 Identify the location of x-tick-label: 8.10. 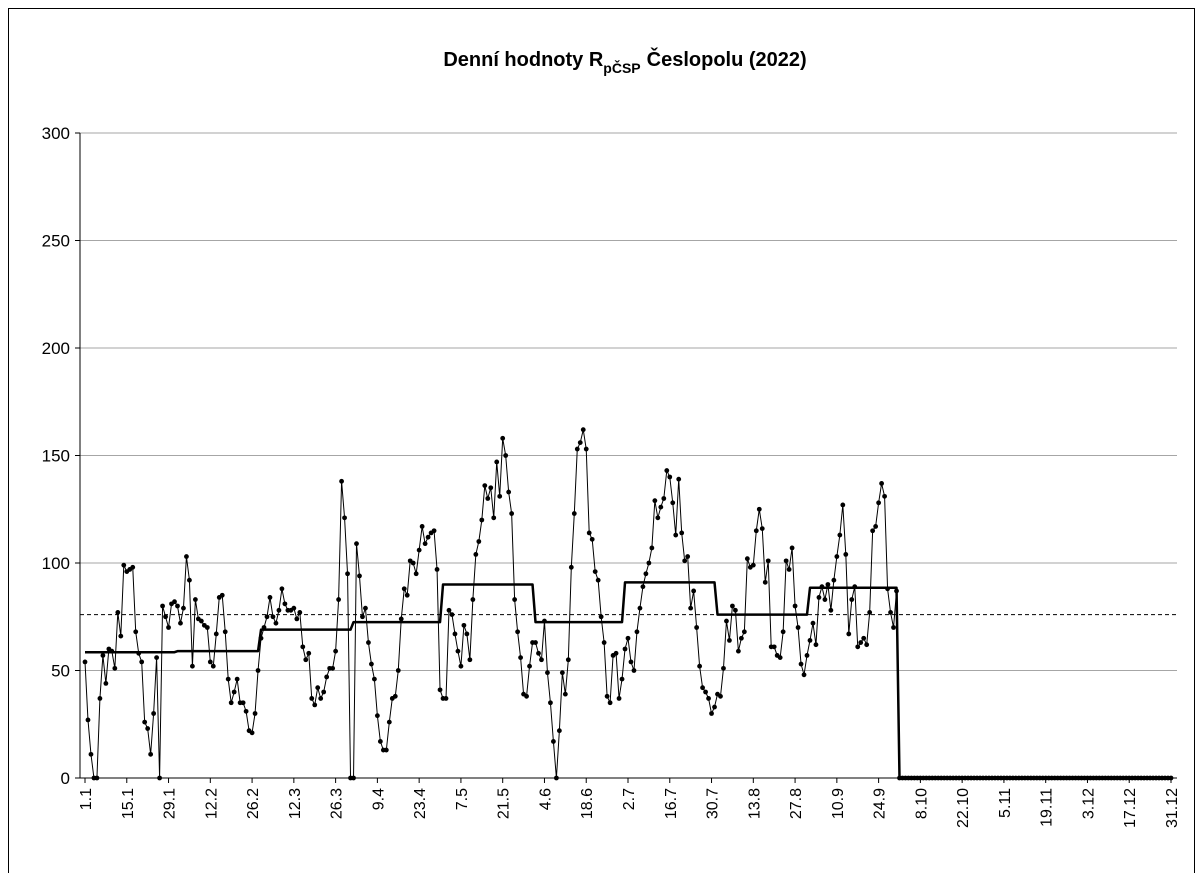
(921, 803).